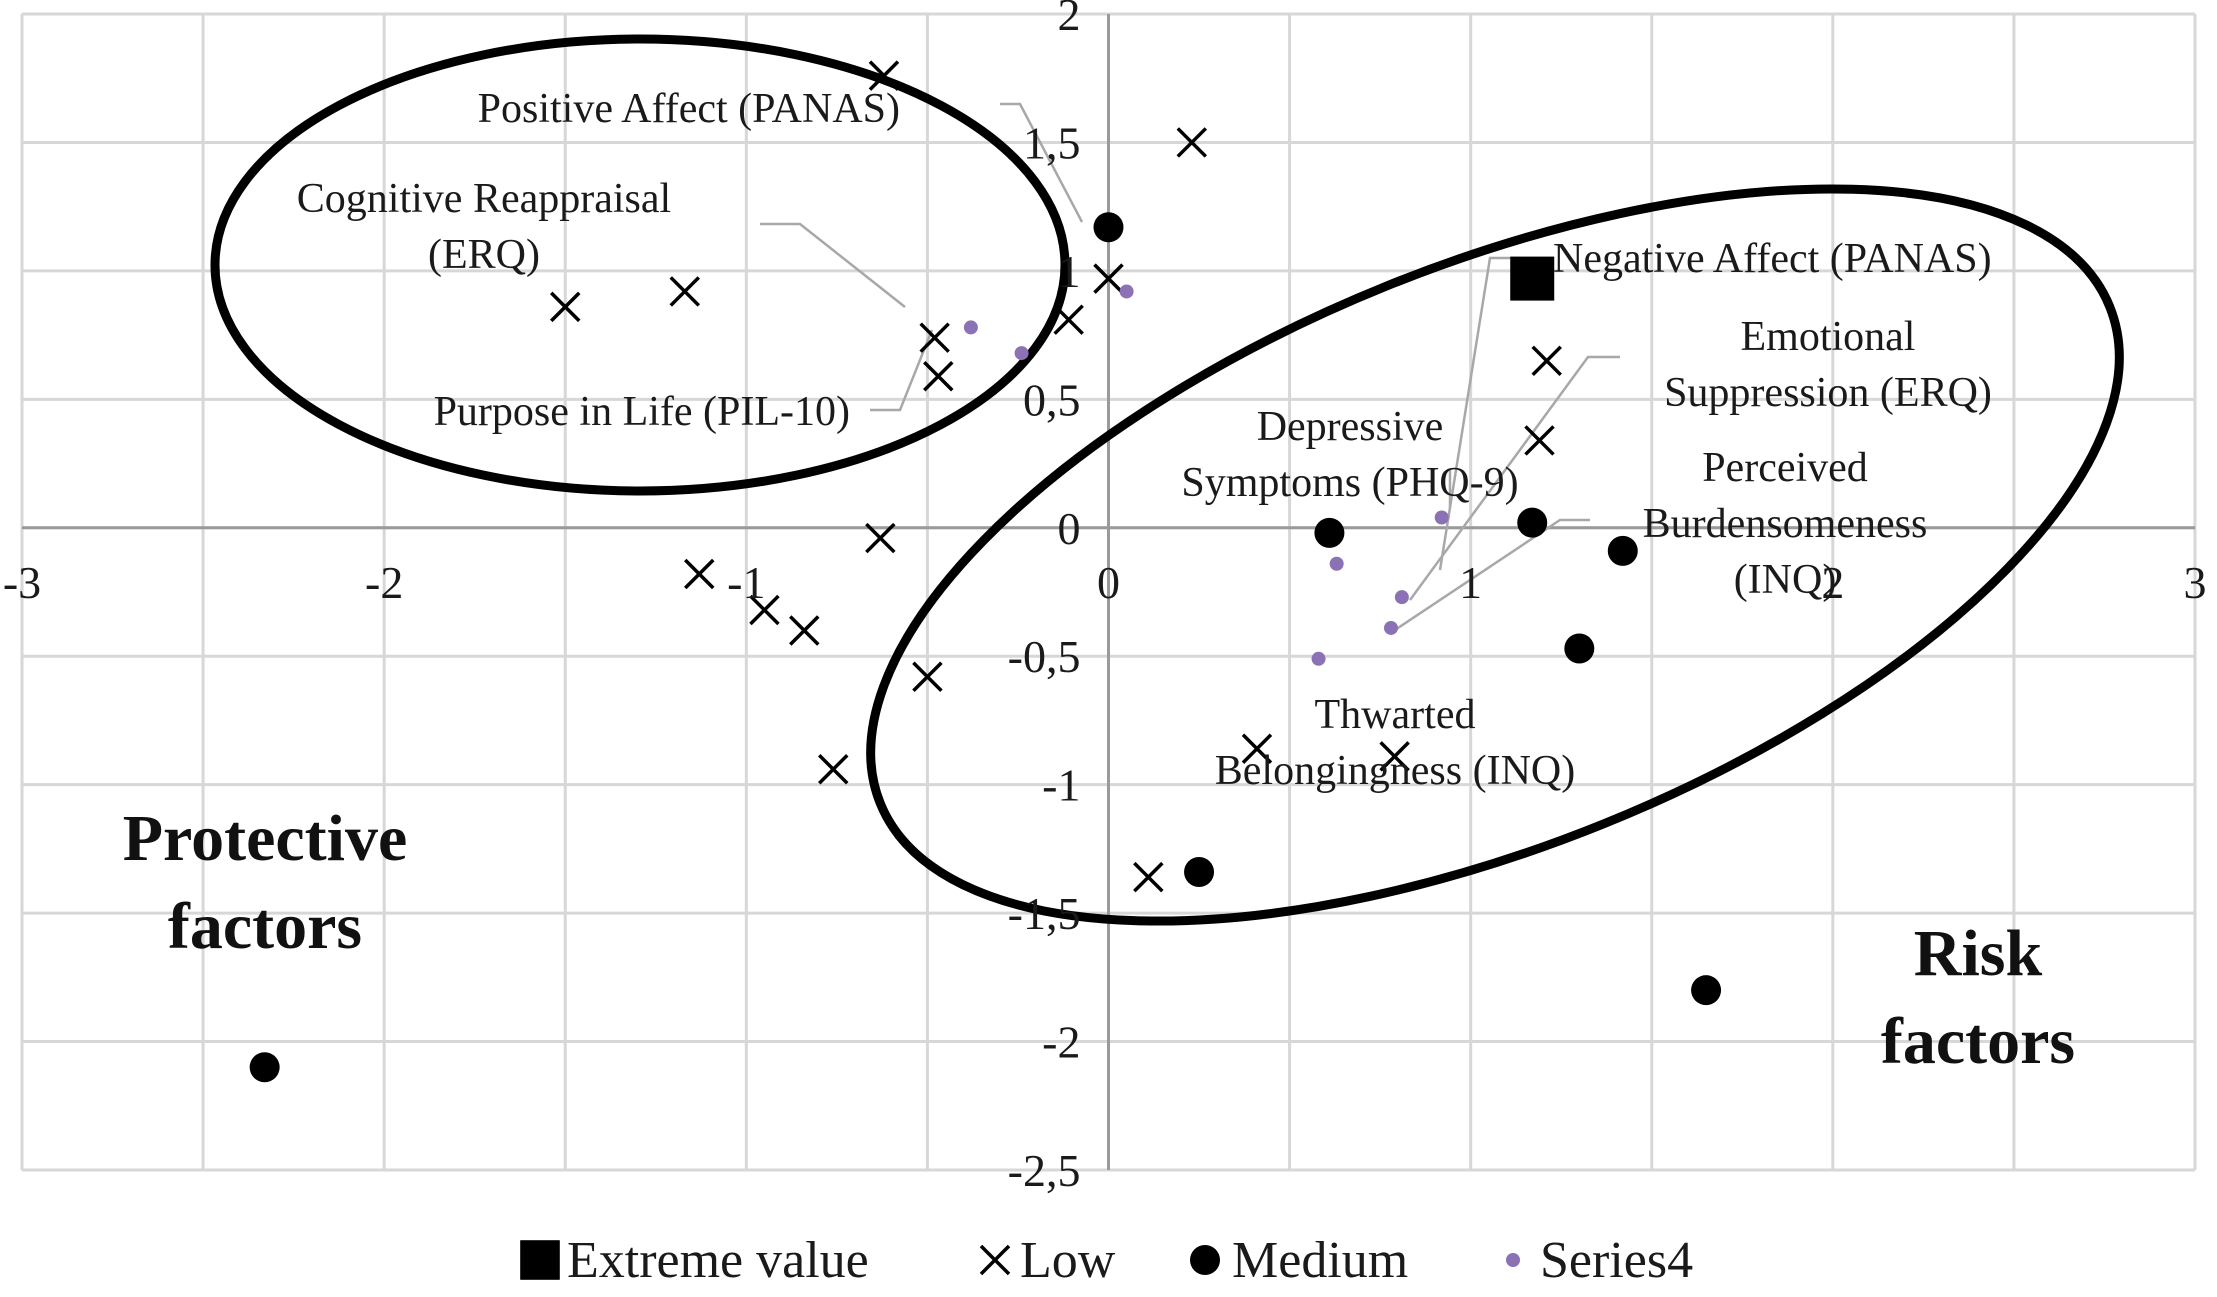  I want to click on annotation-label: Cognitive Reappraisal, so click(484, 199).